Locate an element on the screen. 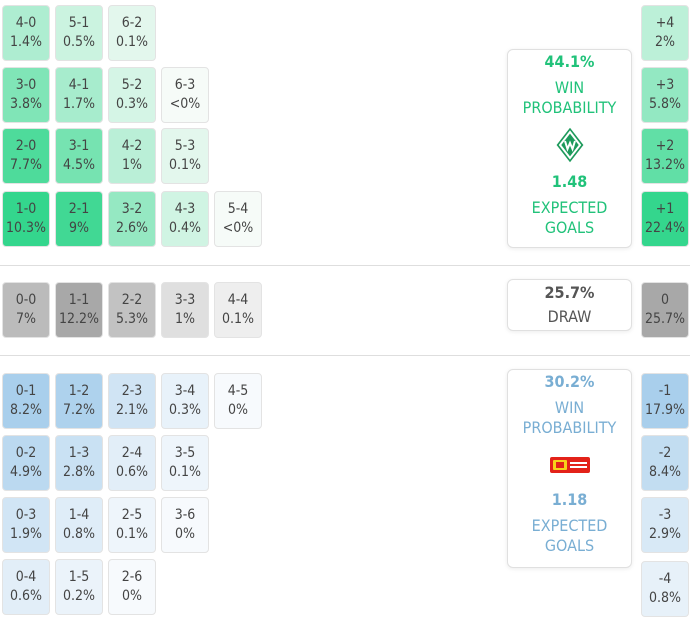  score-cell-probability: 4.5% is located at coordinates (79, 165).